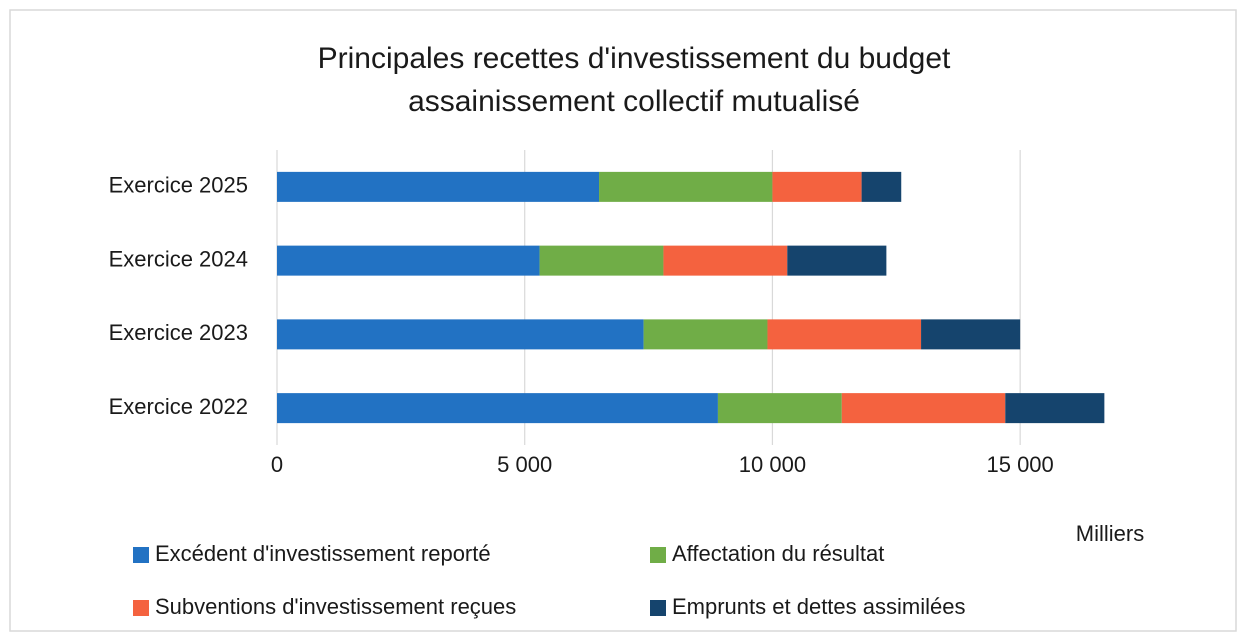  What do you see at coordinates (178, 406) in the screenshot?
I see `y-tick-label: Exercice 2022` at bounding box center [178, 406].